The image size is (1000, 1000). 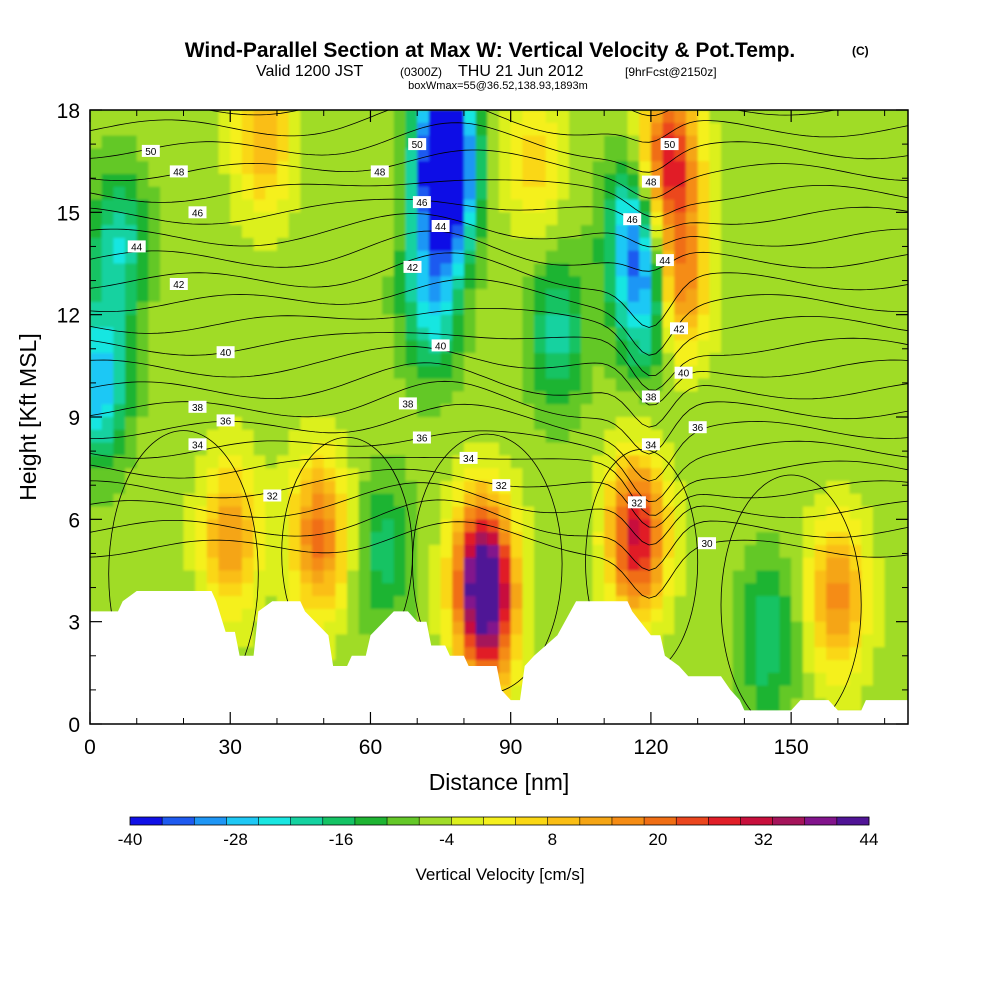 What do you see at coordinates (860, 51) in the screenshot?
I see `copyright-mark: (C)` at bounding box center [860, 51].